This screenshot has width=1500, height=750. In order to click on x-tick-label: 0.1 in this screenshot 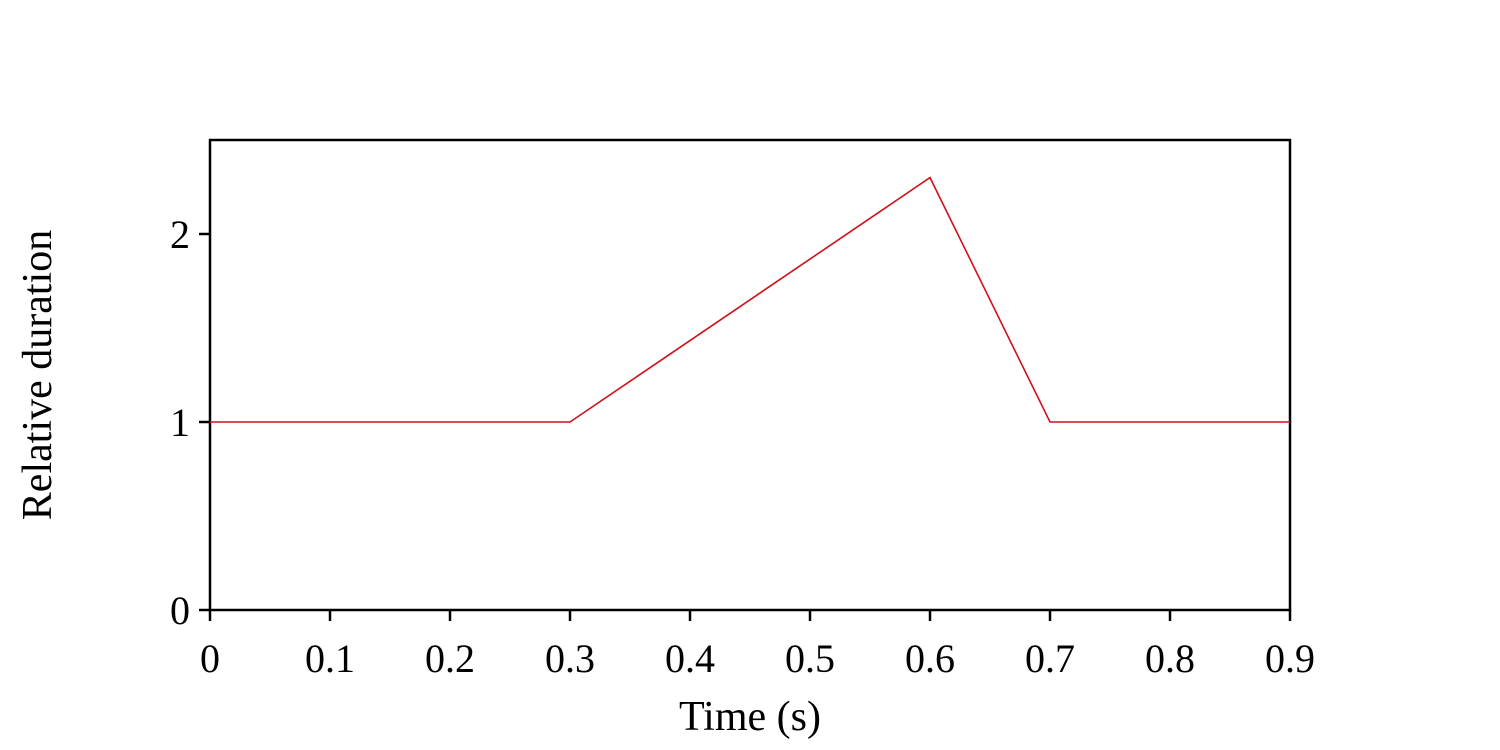, I will do `click(330, 658)`.